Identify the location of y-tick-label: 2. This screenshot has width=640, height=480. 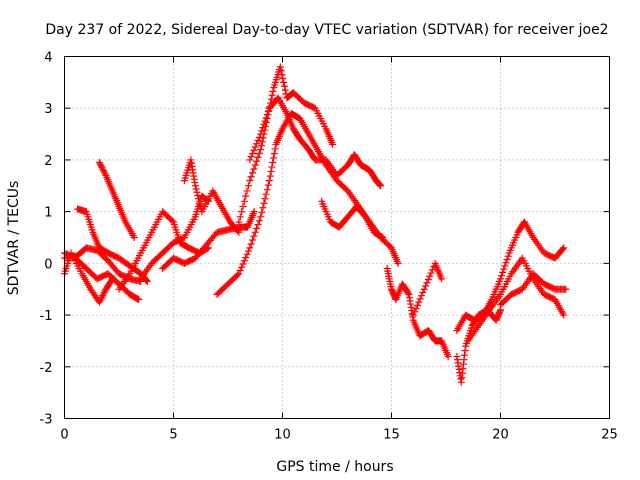
(48, 161).